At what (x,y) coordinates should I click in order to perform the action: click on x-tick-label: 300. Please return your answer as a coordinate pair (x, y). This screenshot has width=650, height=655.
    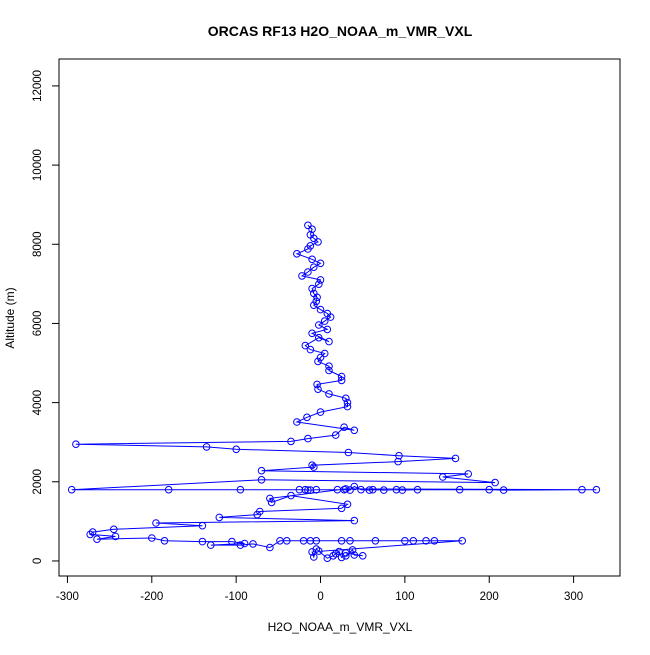
    Looking at the image, I should click on (573, 597).